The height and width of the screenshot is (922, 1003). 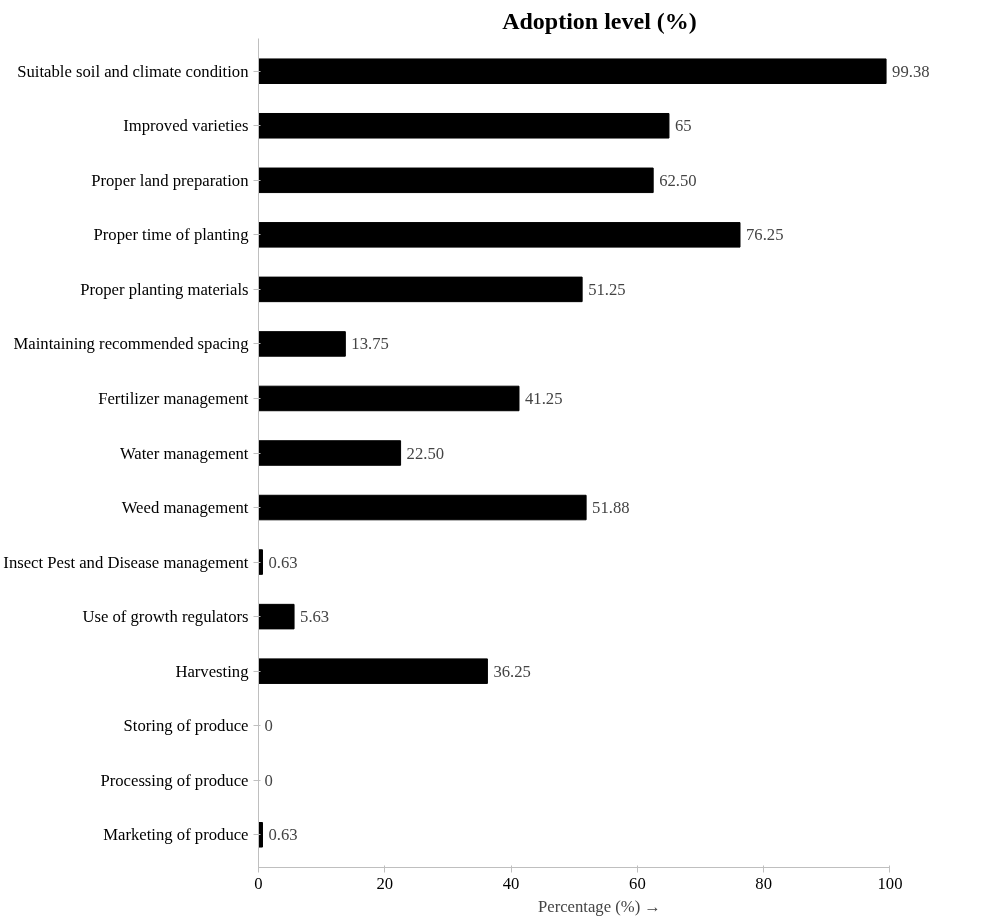 What do you see at coordinates (184, 453) in the screenshot?
I see `y-tick-label: Water management` at bounding box center [184, 453].